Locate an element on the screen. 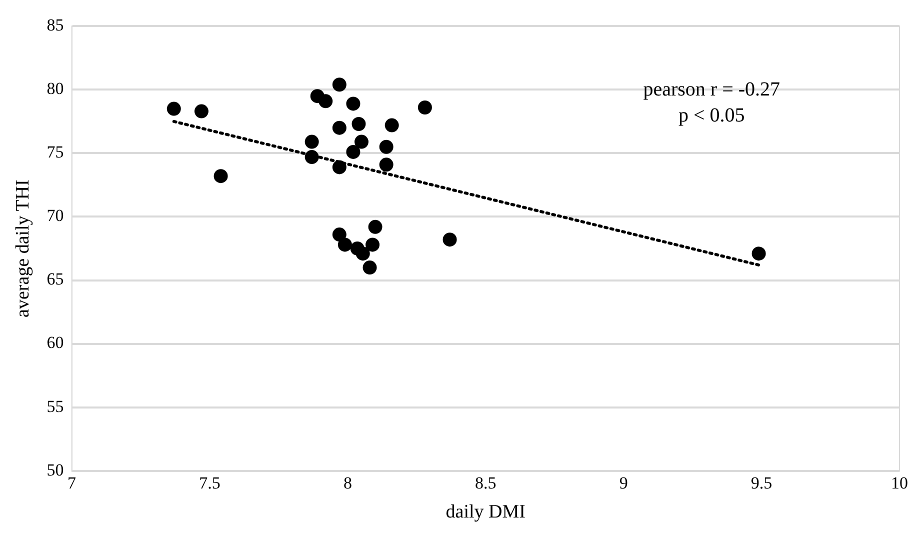 This screenshot has width=919, height=536. x-tick-label: 7 is located at coordinates (72, 482).